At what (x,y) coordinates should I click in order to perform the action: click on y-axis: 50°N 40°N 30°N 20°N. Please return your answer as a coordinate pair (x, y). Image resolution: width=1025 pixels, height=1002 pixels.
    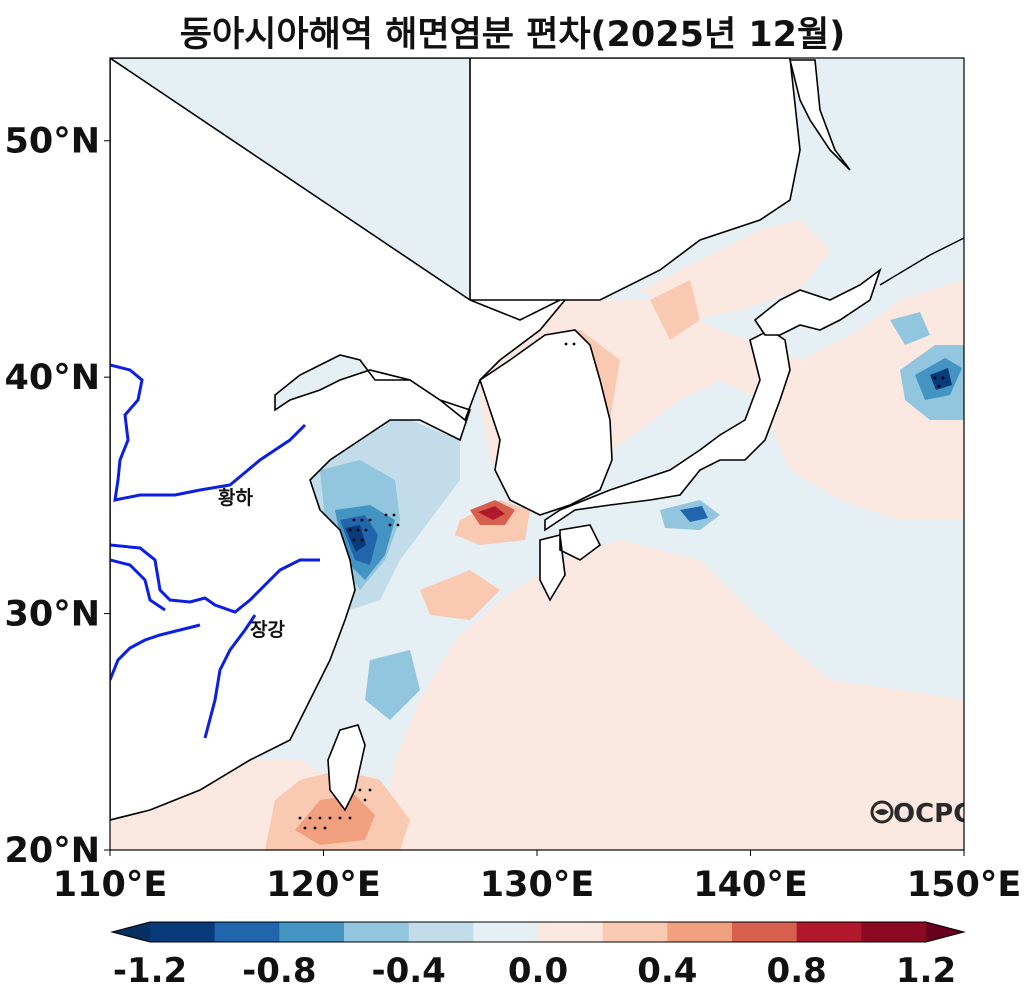
    Looking at the image, I should click on (57, 496).